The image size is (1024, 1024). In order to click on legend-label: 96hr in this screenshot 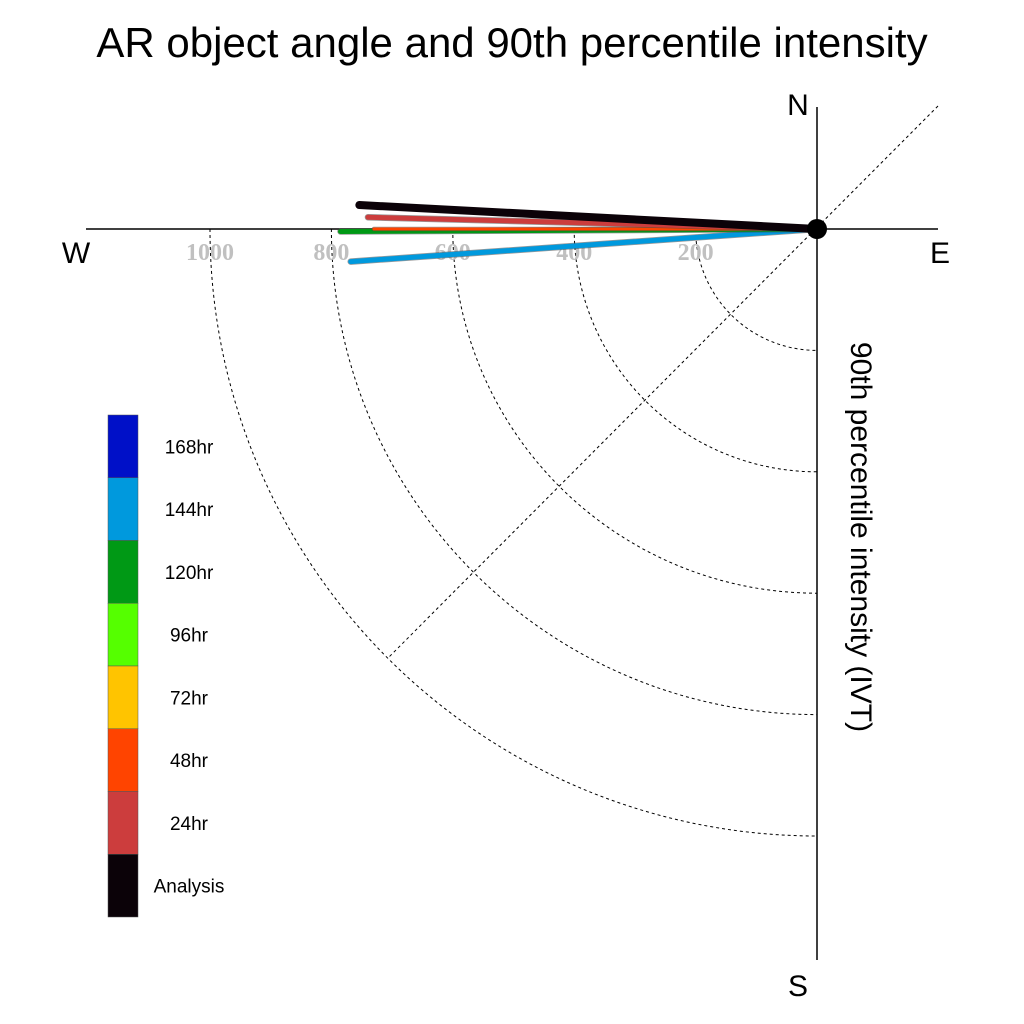, I will do `click(189, 636)`.